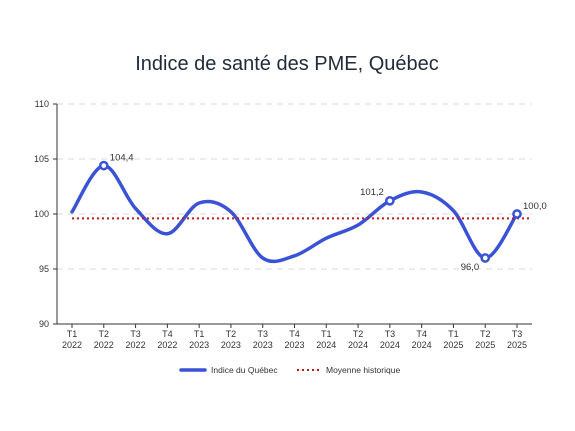  Describe the element at coordinates (358, 339) in the screenshot. I see `x-tick-label: T2 2024` at that location.